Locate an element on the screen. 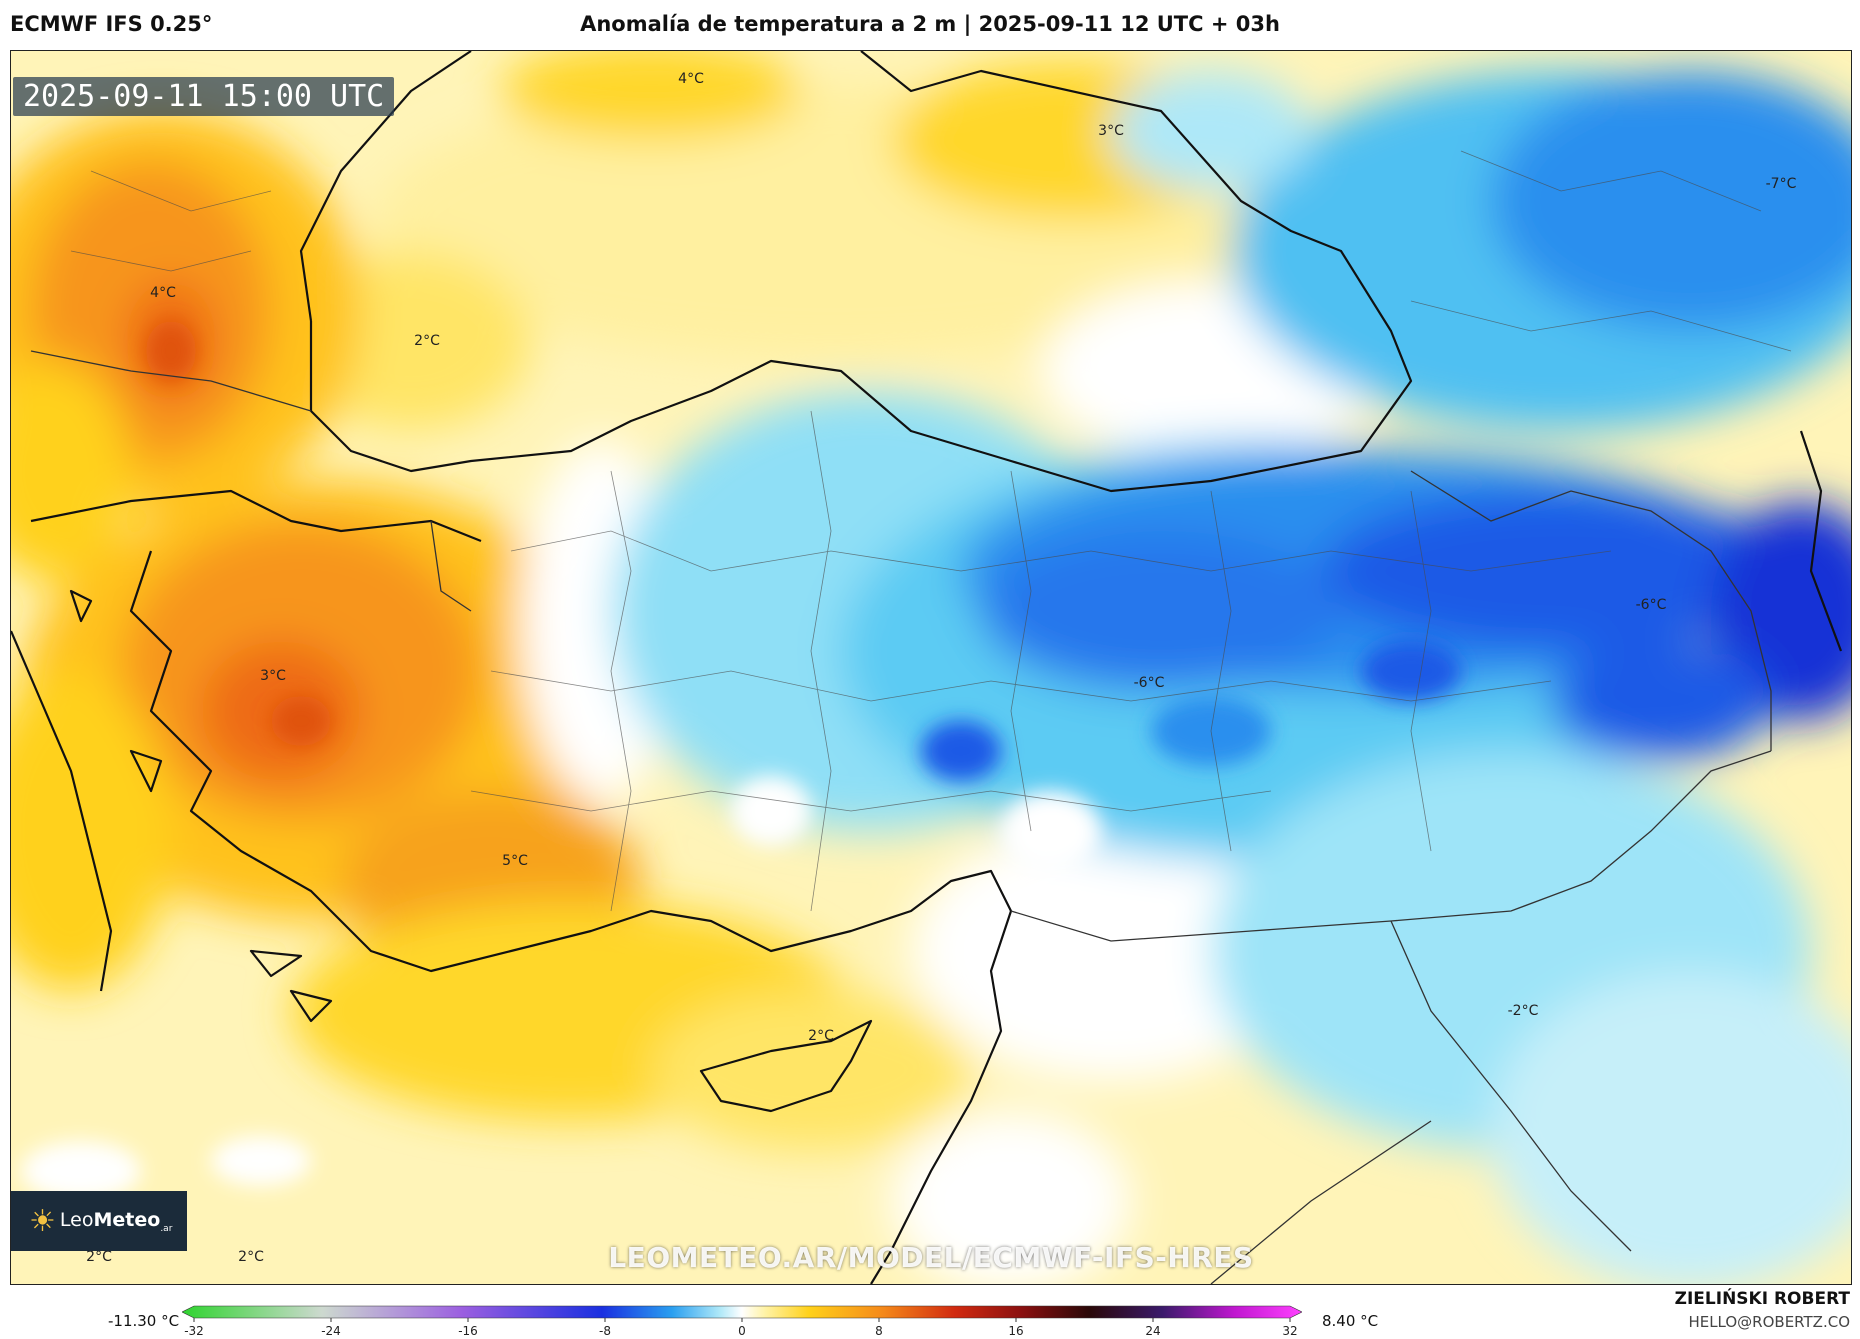 The image size is (1860, 1339). contour-label: -2°C is located at coordinates (1523, 1011).